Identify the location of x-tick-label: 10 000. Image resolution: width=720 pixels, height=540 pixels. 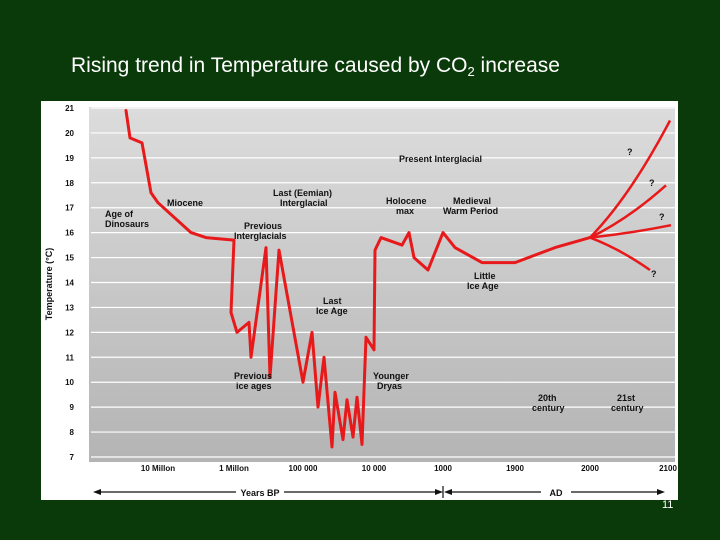
(374, 468).